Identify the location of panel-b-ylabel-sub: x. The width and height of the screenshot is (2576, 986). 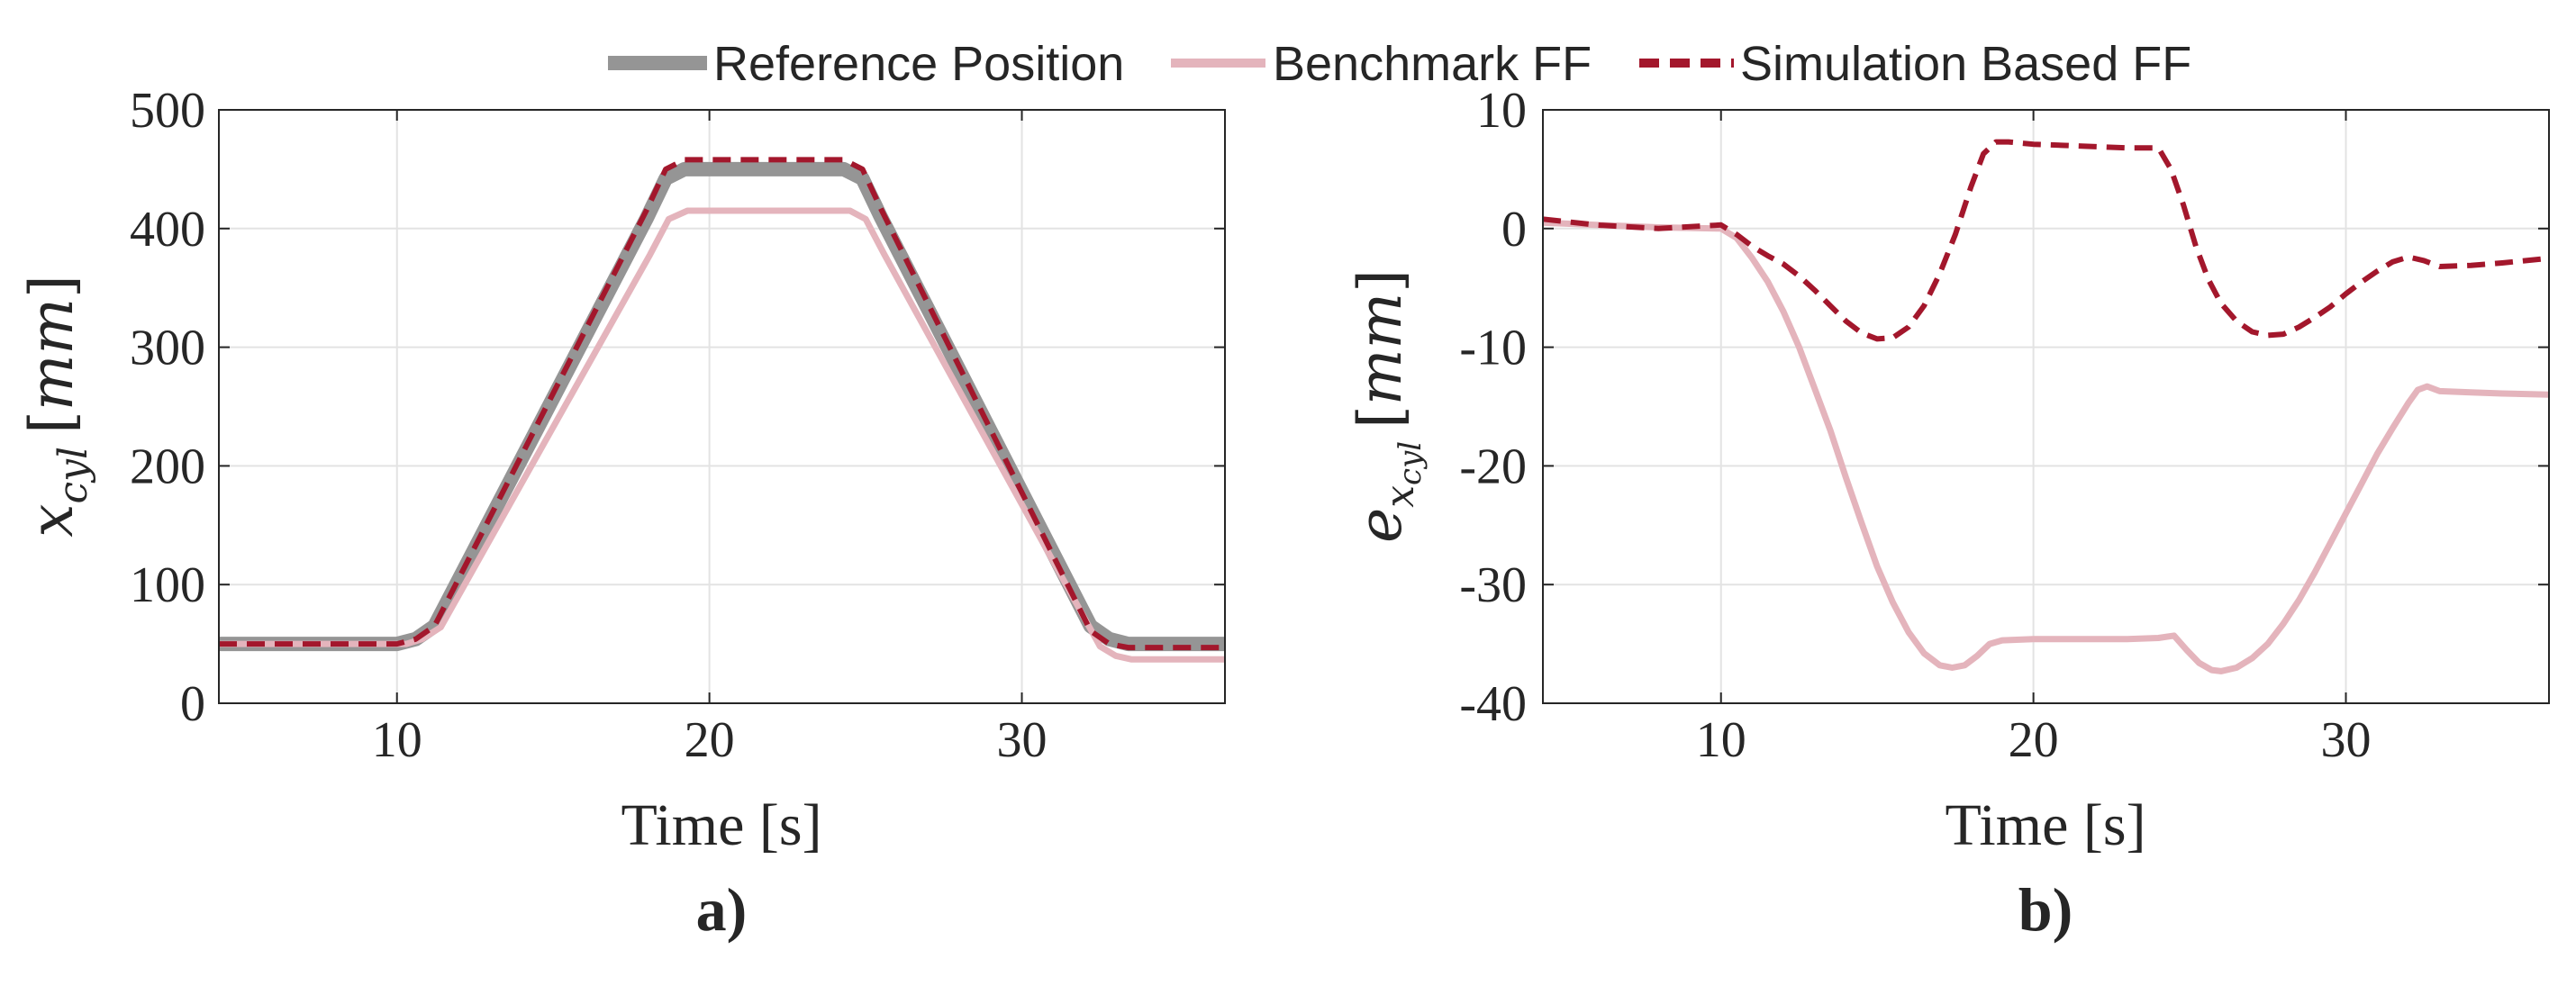
(1400, 497).